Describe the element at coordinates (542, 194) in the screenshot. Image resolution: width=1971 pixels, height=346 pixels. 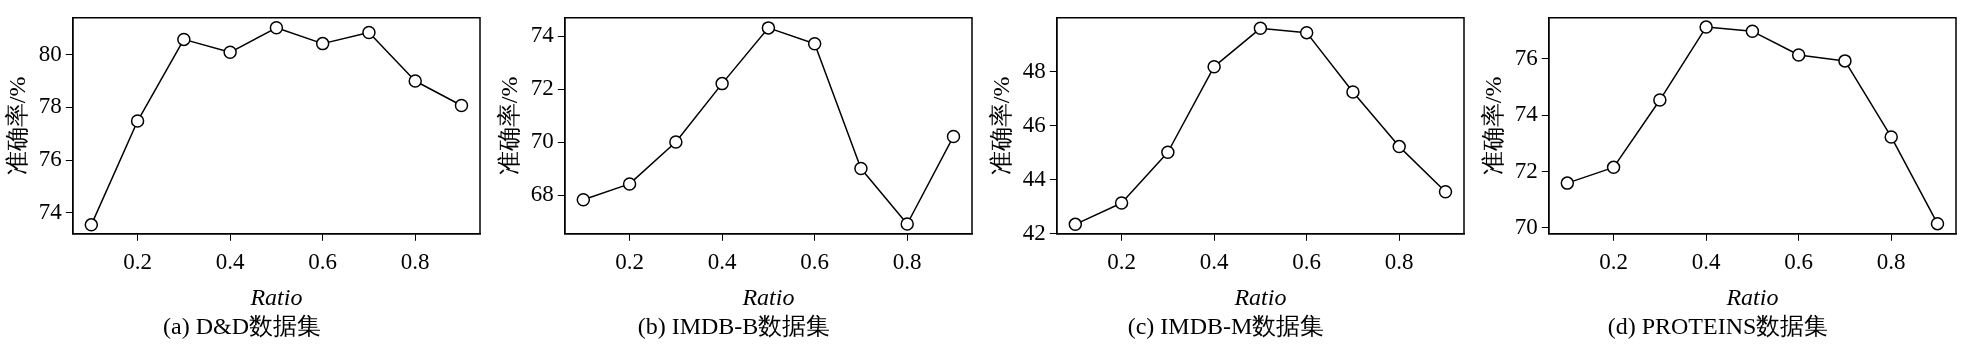
I see `y-tick-label: 68` at that location.